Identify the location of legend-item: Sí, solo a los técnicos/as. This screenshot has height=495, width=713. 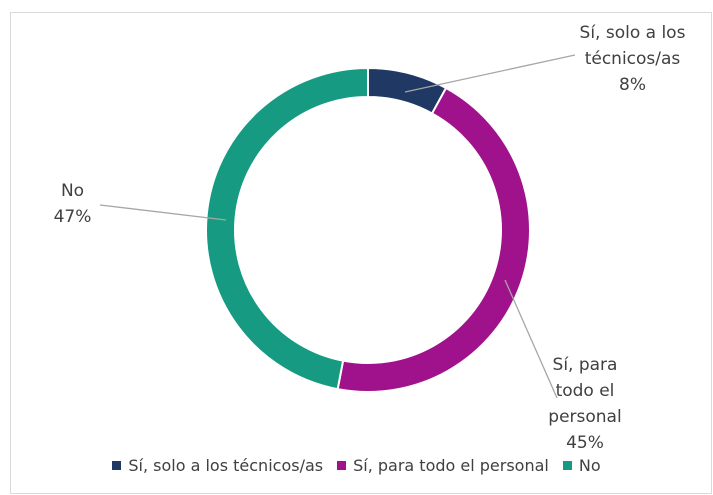
(217, 465).